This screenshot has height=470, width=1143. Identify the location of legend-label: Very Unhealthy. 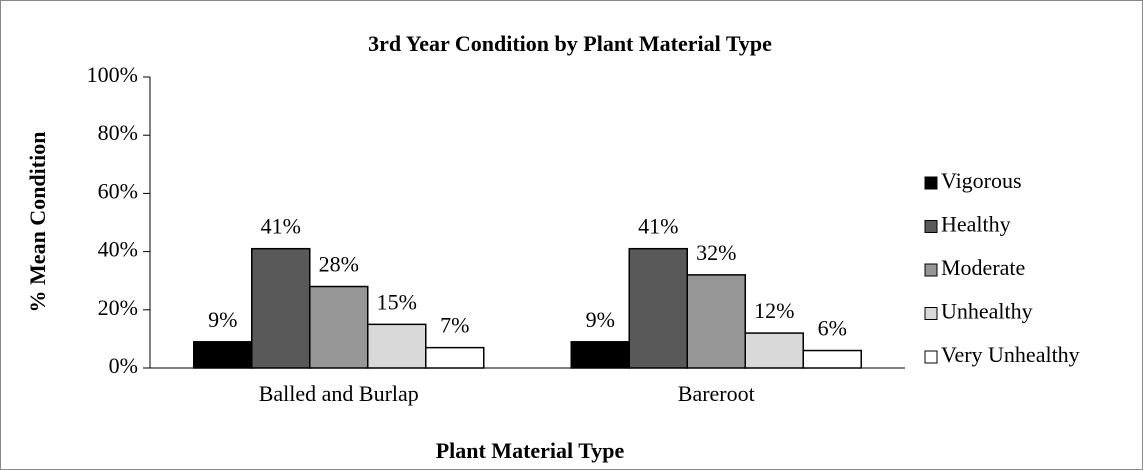
(1010, 354).